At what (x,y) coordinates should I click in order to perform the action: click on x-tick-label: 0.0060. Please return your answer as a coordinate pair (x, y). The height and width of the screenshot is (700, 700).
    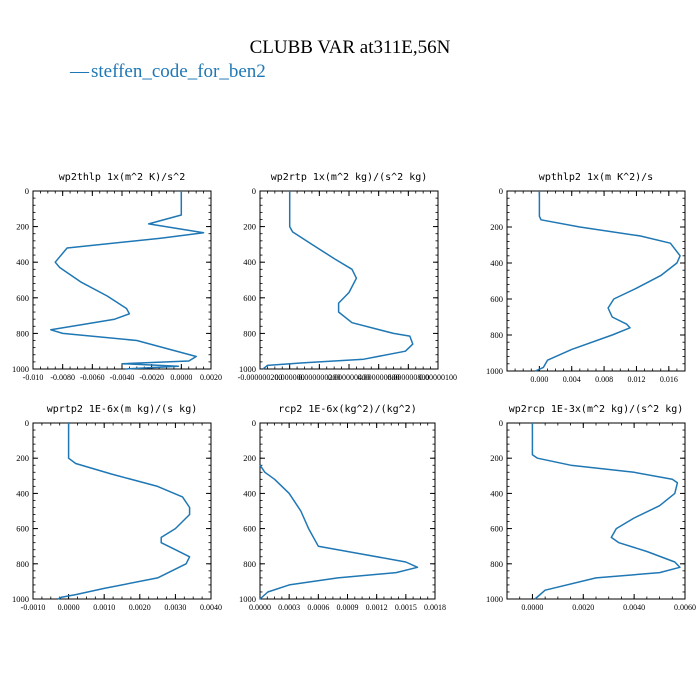
    Looking at the image, I should click on (685, 607).